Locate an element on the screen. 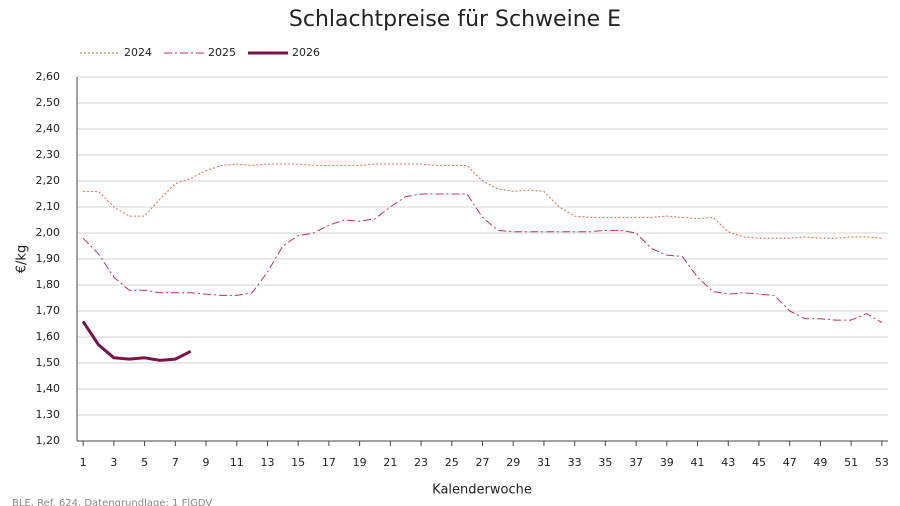 The image size is (900, 506). x-tick-label: 33 is located at coordinates (575, 462).